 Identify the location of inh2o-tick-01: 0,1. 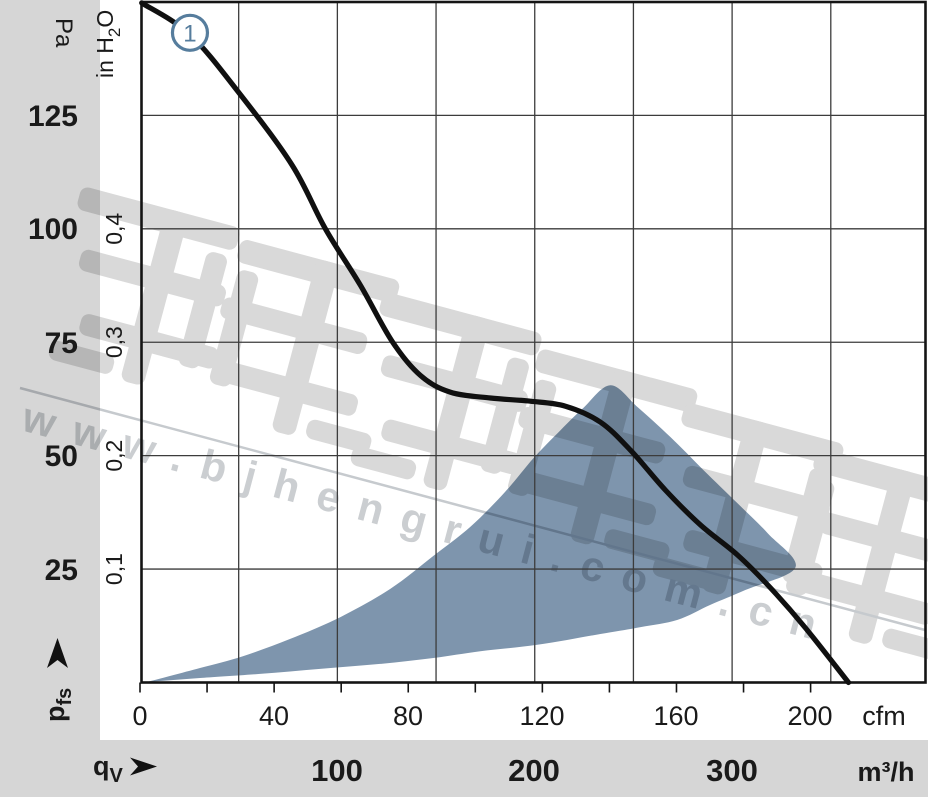
(114, 569).